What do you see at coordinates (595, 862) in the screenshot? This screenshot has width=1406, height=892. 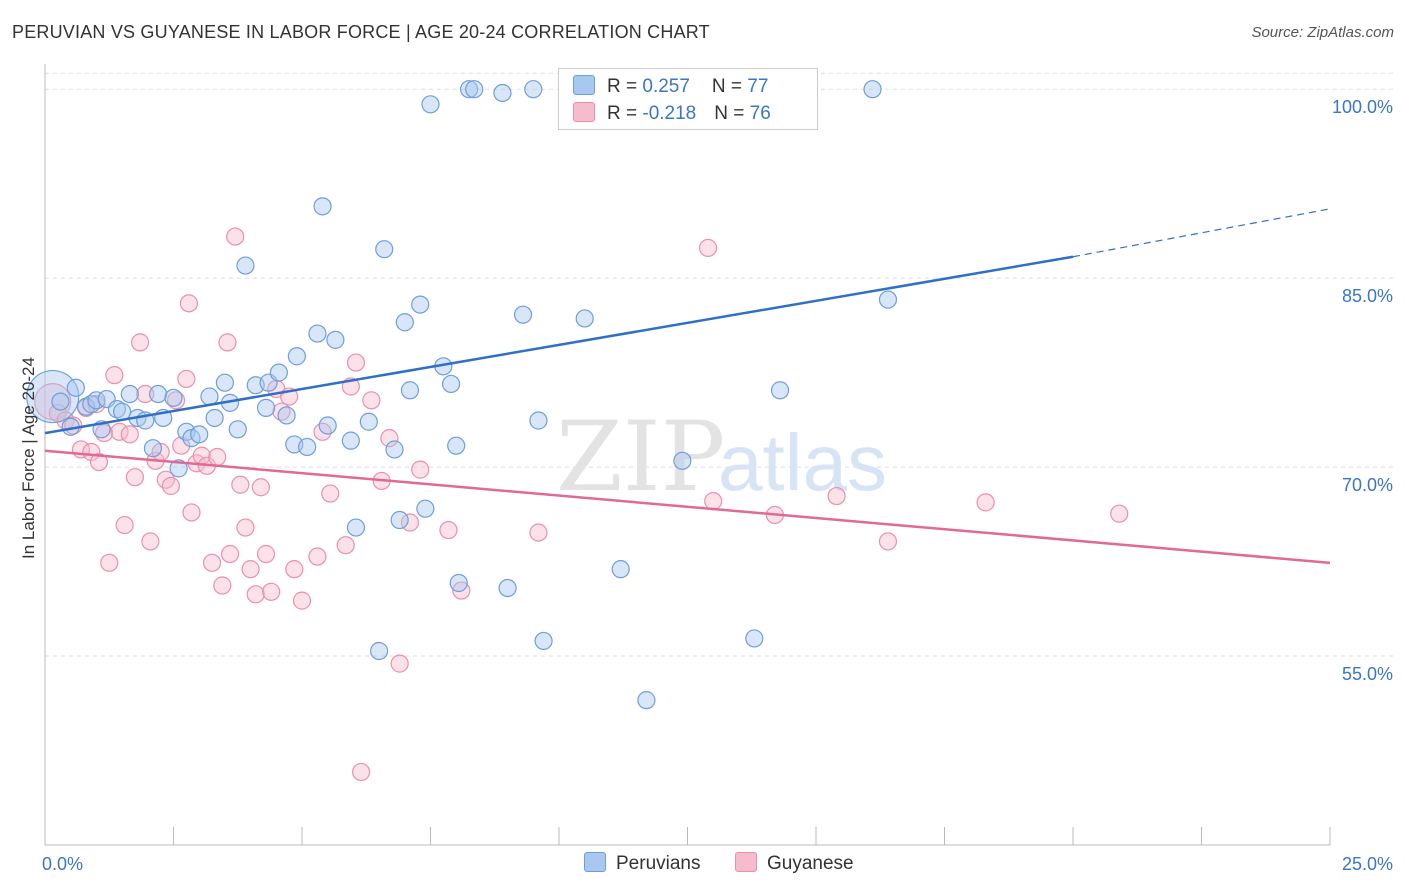 I see `bottom-legend-swatch-peruvians` at bounding box center [595, 862].